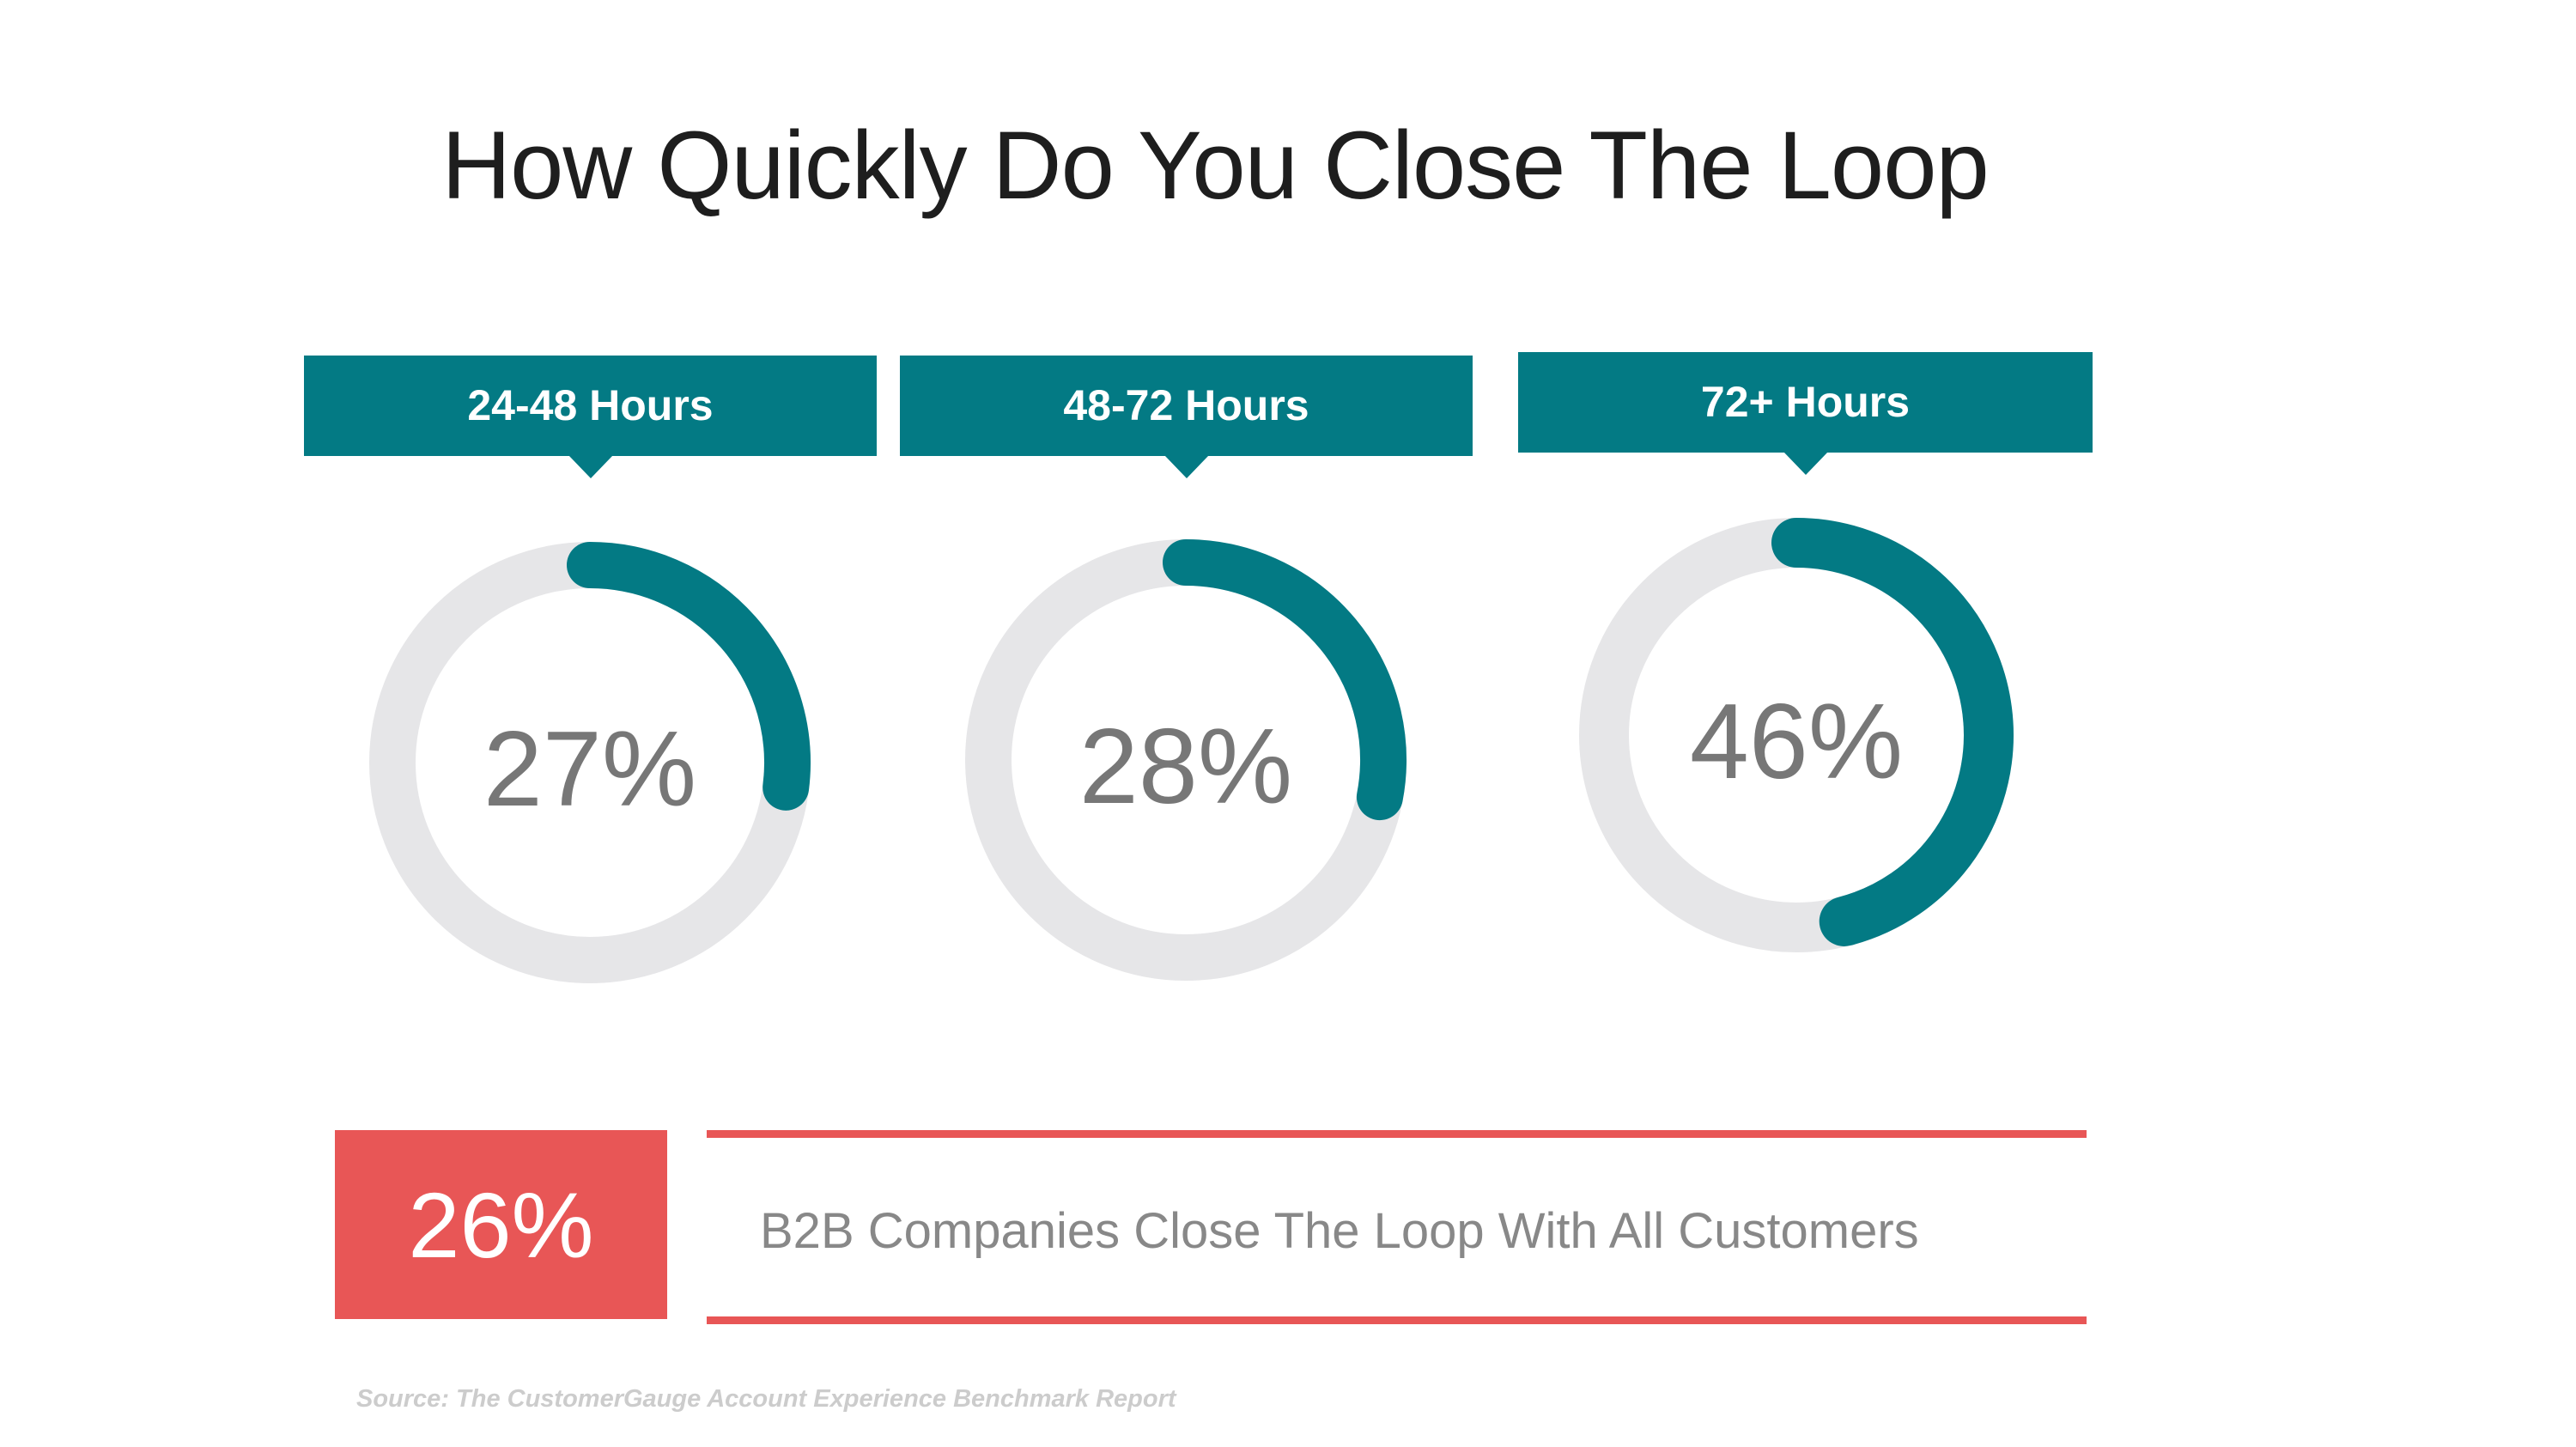  Describe the element at coordinates (1397, 1320) in the screenshot. I see `divider-bottom` at that location.